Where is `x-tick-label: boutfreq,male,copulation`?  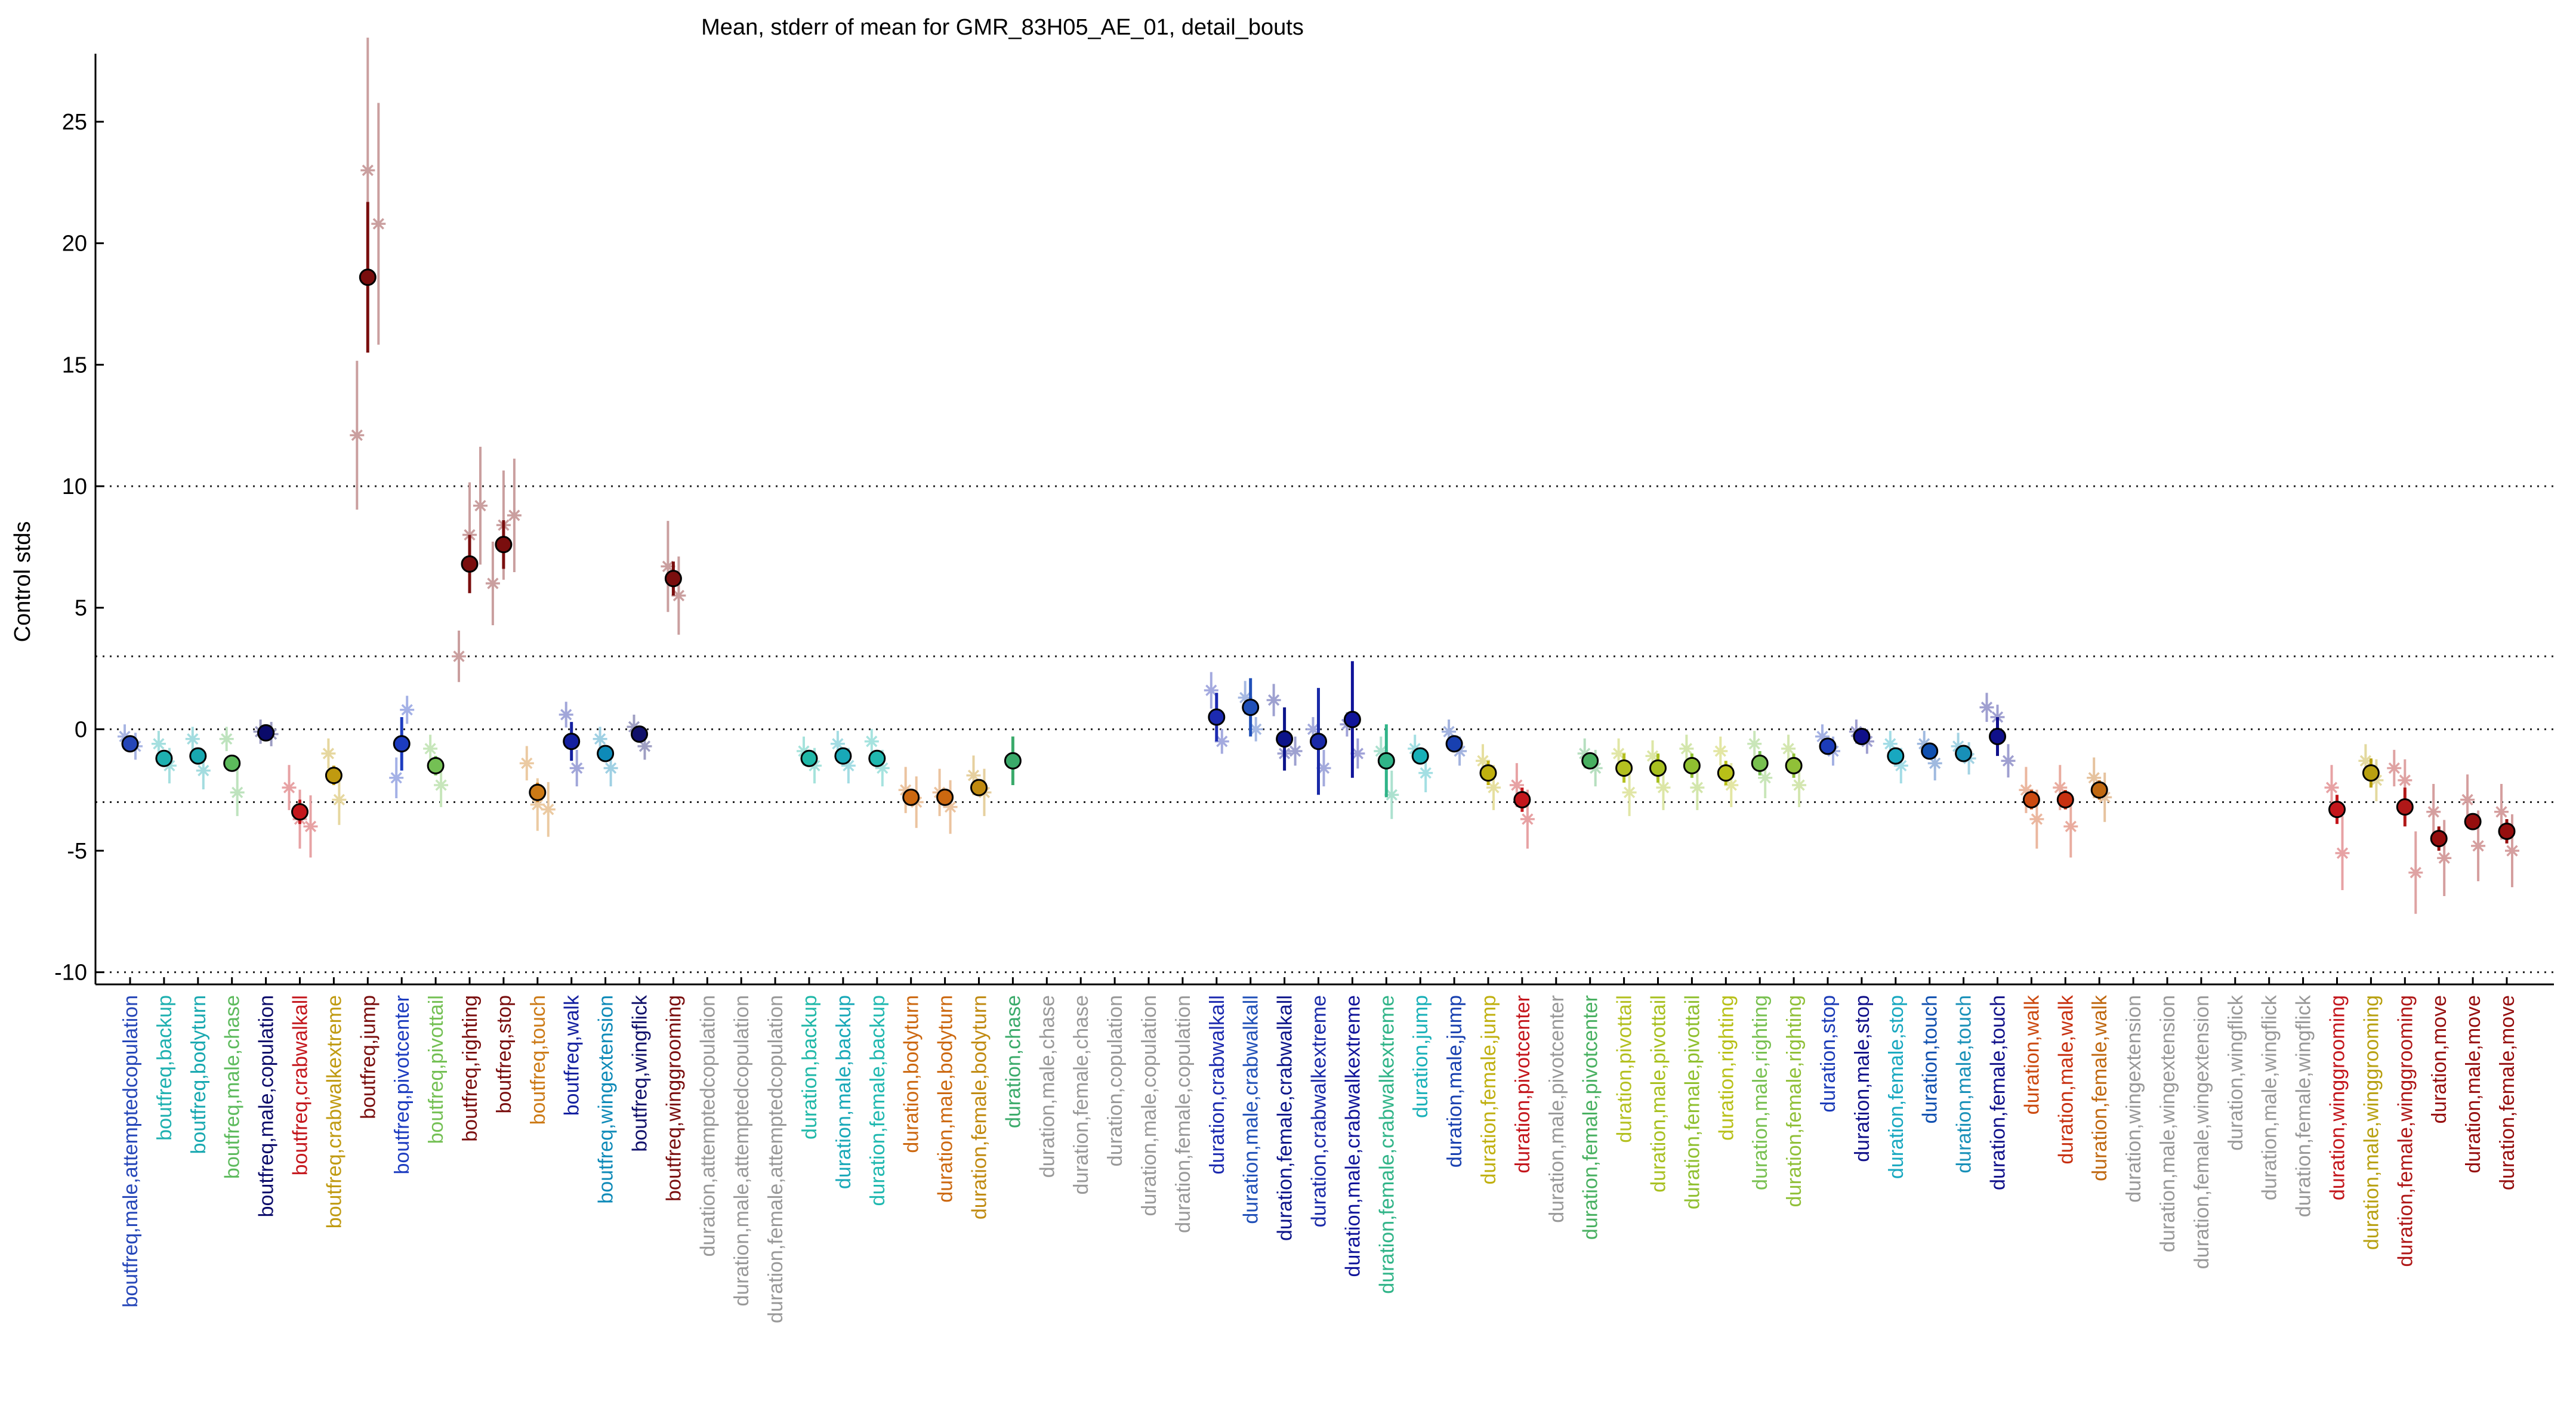 x-tick-label: boutfreq,male,copulation is located at coordinates (267, 1106).